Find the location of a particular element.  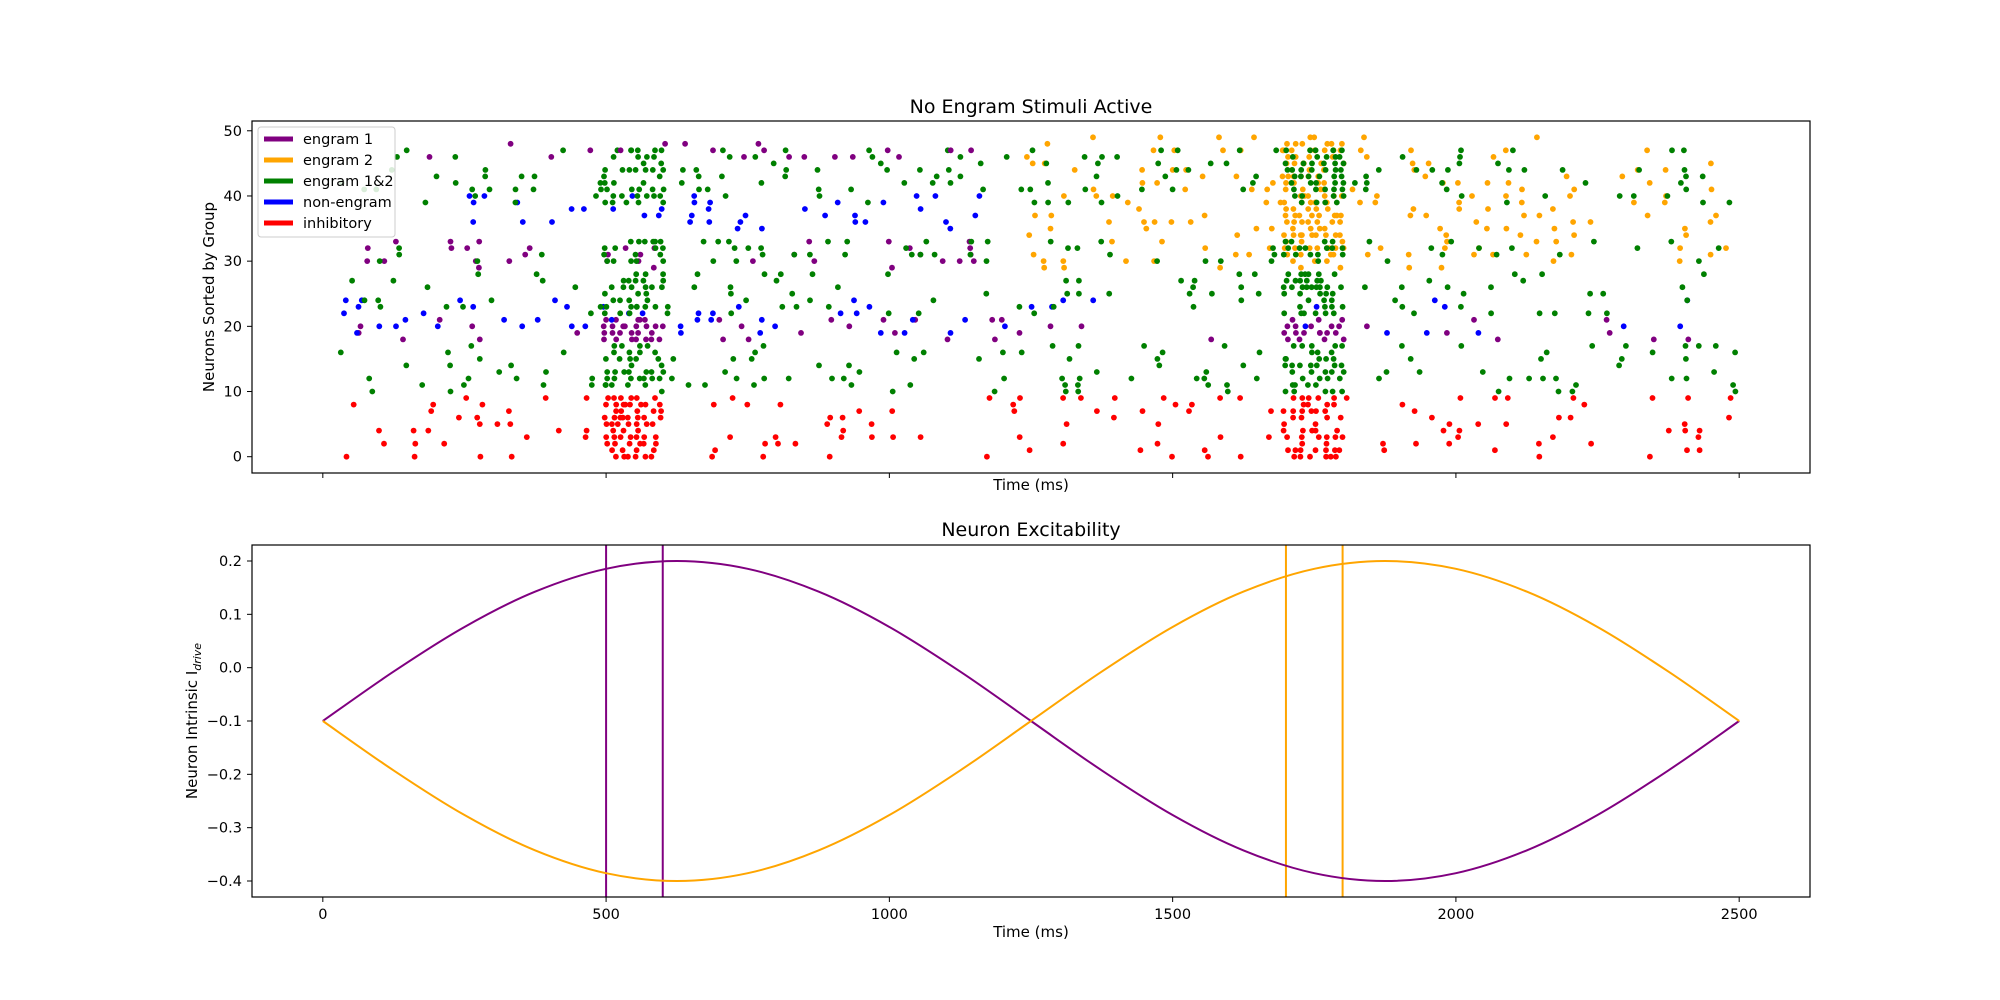

excitability-xtick-label: 1500 is located at coordinates (1172, 915).